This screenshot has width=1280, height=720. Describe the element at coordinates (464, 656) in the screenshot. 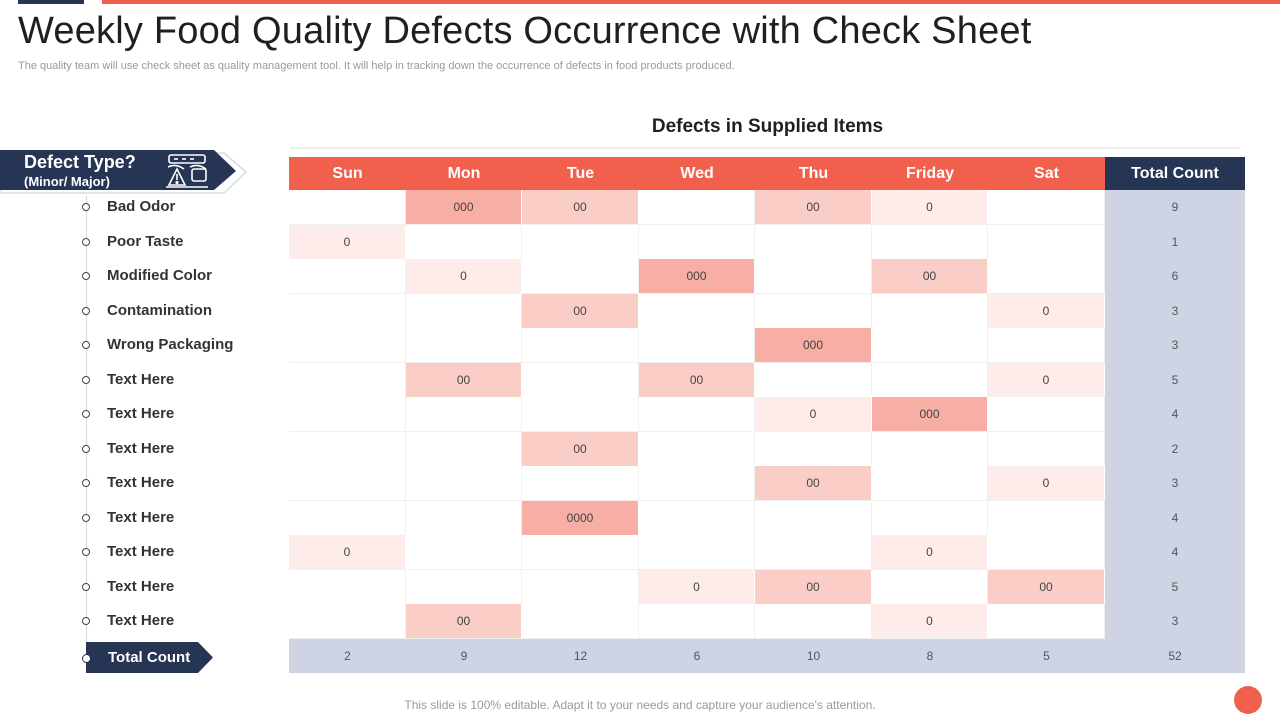

I see `column-total-cell: 9` at that location.